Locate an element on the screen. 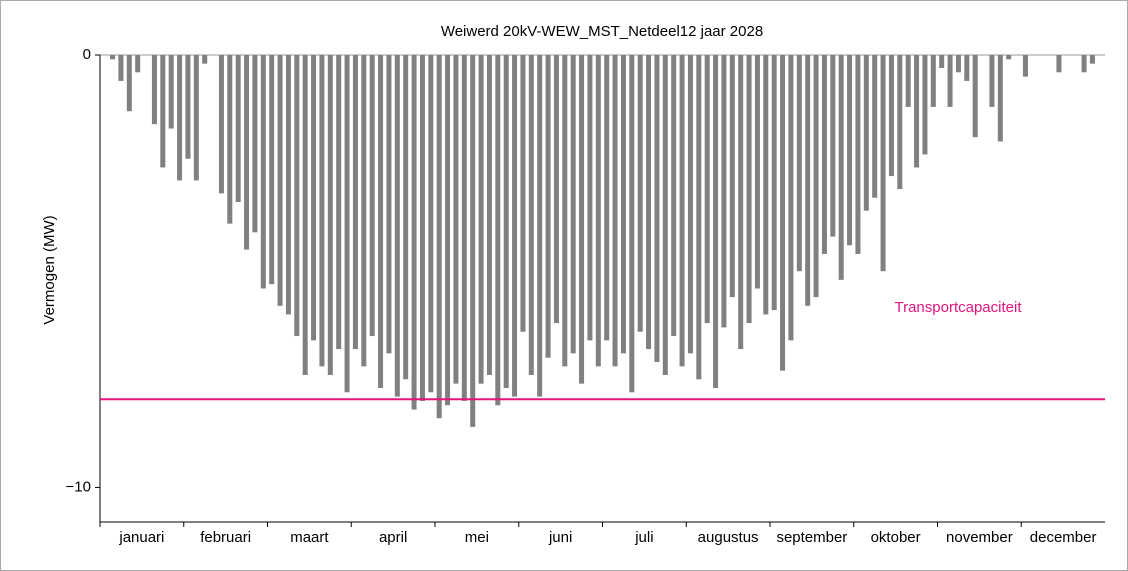  x-tick-label: juli is located at coordinates (643, 537).